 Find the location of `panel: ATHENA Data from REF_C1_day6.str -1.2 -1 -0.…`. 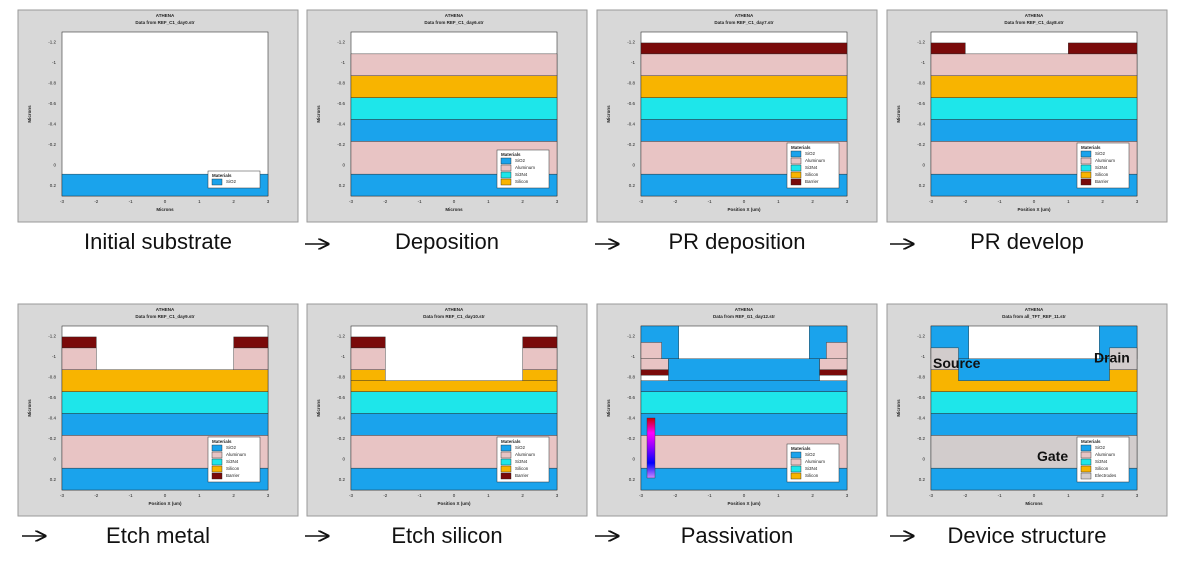

panel: ATHENA Data from REF_C1_day6.str -1.2 -1 -0.… is located at coordinates (447, 131).